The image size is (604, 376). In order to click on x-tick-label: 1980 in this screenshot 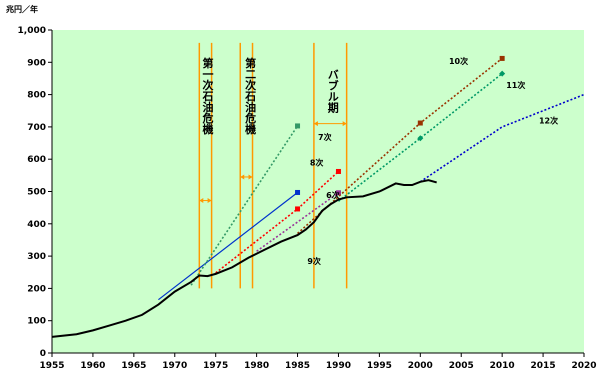, I will do `click(256, 366)`.